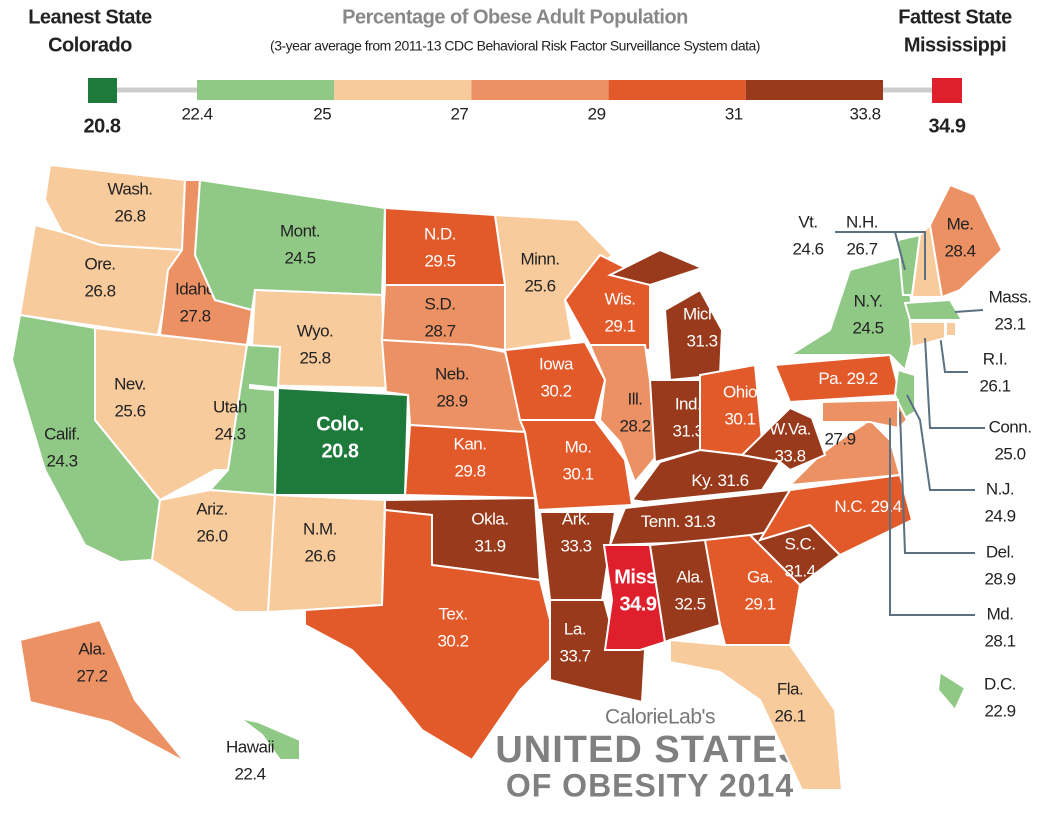 The height and width of the screenshot is (818, 1050). What do you see at coordinates (61, 460) in the screenshot?
I see `state-value: 24.3` at bounding box center [61, 460].